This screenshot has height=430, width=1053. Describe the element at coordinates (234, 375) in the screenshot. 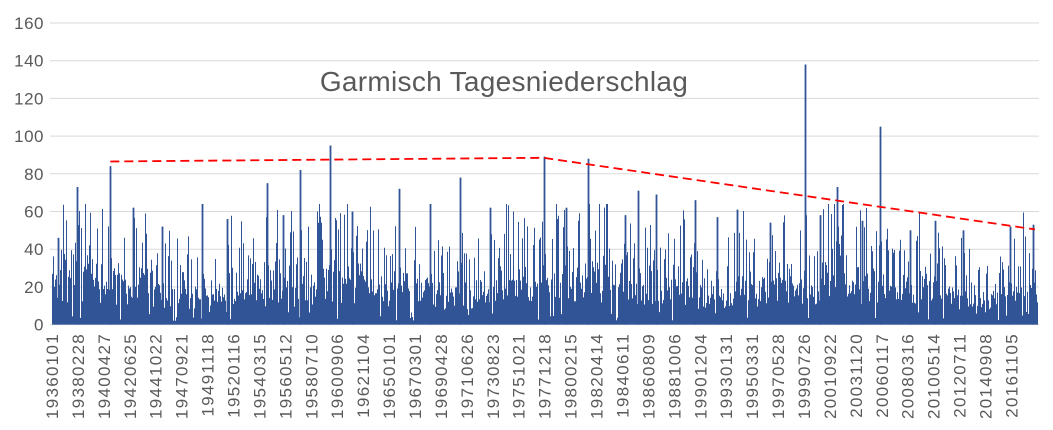

I see `x-tick-label: 19520116` at that location.